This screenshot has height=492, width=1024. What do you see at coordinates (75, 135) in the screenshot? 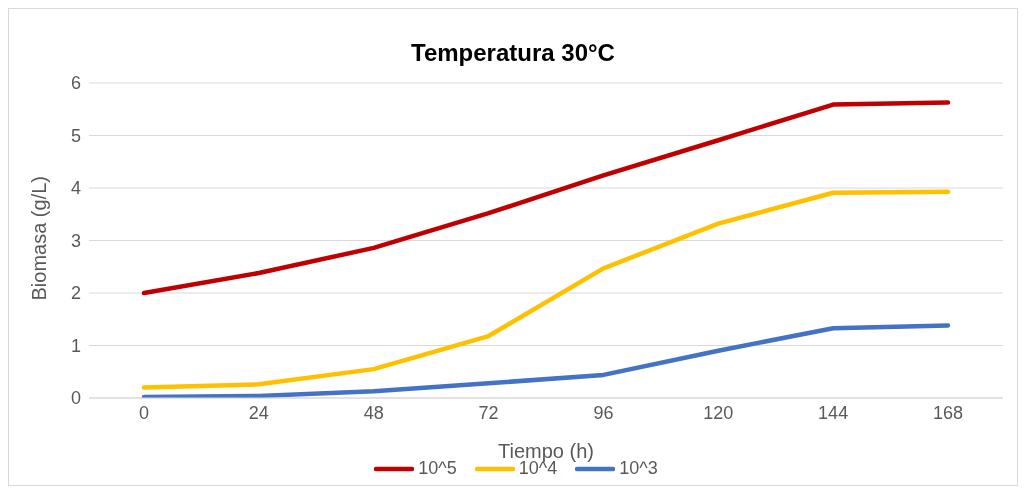
I see `y-tick-label: 5` at bounding box center [75, 135].